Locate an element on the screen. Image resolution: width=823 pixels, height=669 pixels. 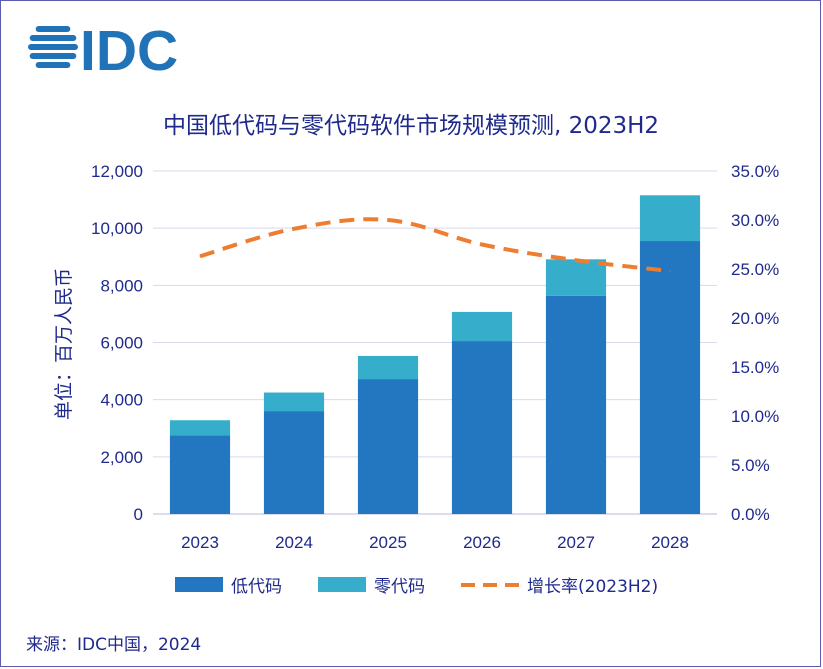
bar-零代码-2023 is located at coordinates (200, 428).